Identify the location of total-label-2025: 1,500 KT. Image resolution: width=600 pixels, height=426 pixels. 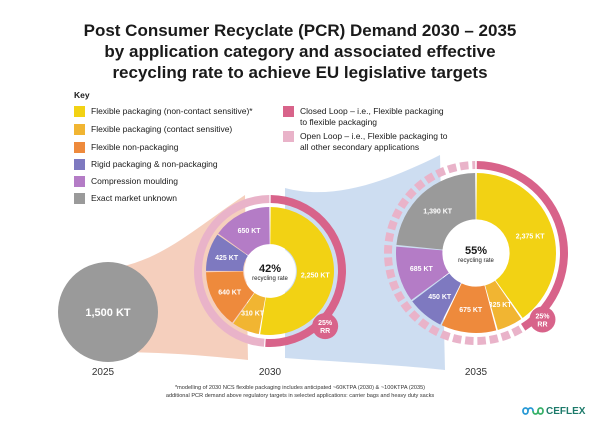
(108, 313).